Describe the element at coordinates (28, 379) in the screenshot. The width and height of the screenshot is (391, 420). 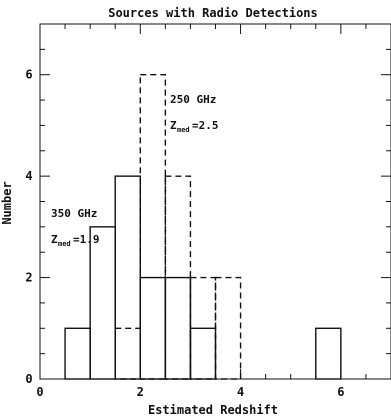
I see `y-tick-label: 0` at that location.